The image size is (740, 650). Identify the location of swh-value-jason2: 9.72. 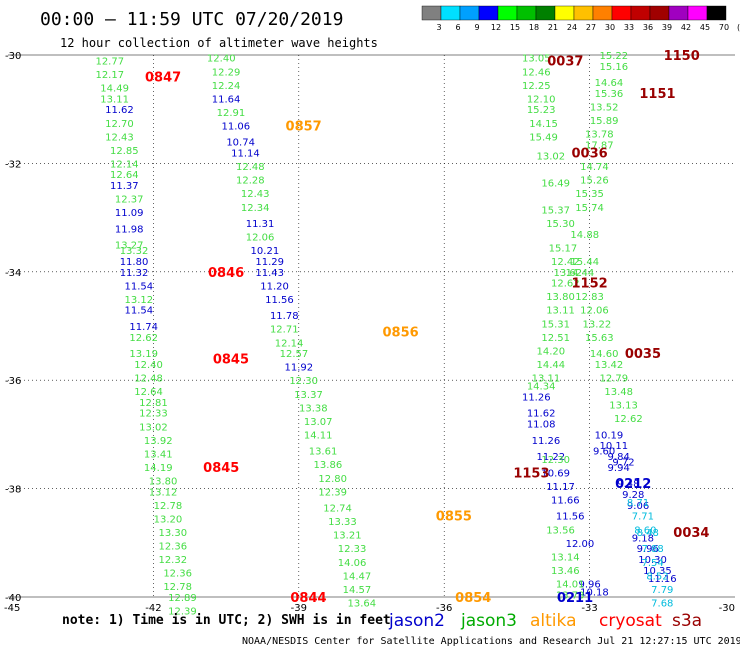
(623, 463).